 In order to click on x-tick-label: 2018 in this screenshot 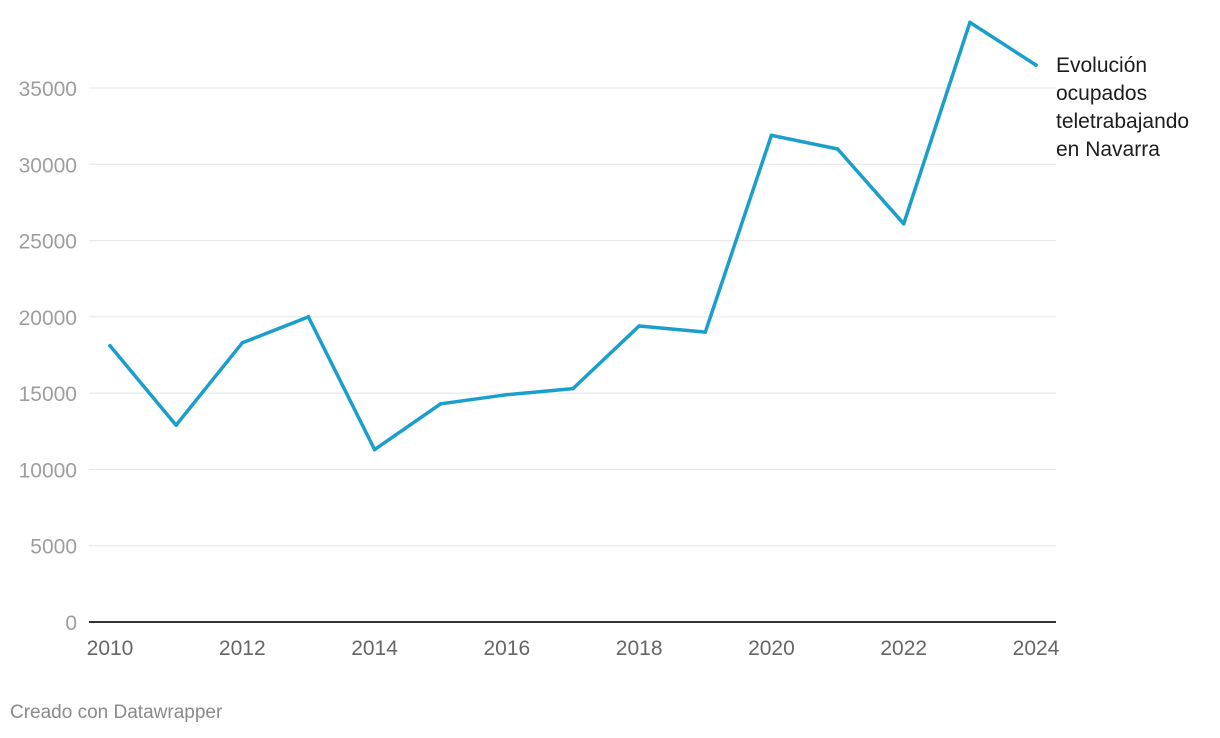, I will do `click(639, 648)`.